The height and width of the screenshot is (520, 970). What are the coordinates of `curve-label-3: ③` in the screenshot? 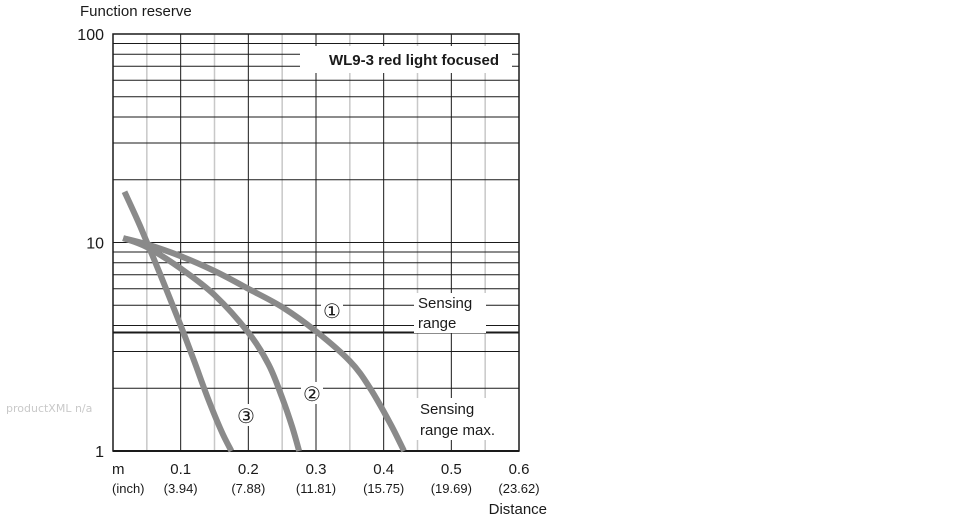 It's located at (246, 417).